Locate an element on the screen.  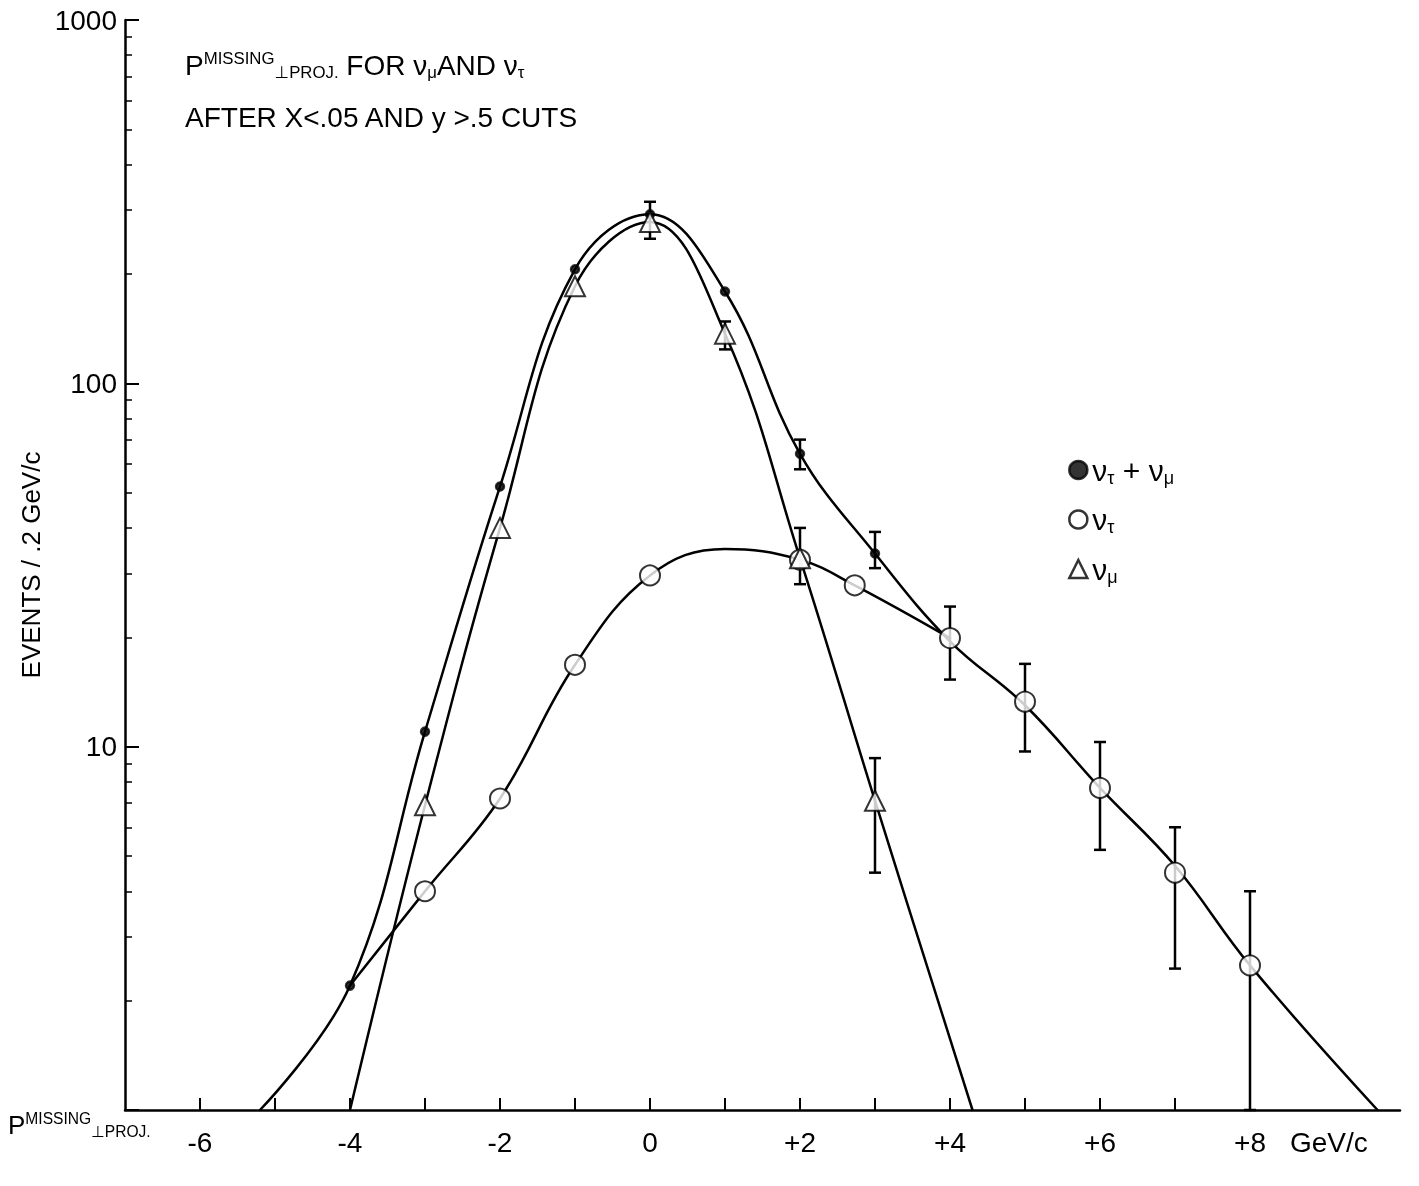
x-tick-label: -2 is located at coordinates (500, 1142).